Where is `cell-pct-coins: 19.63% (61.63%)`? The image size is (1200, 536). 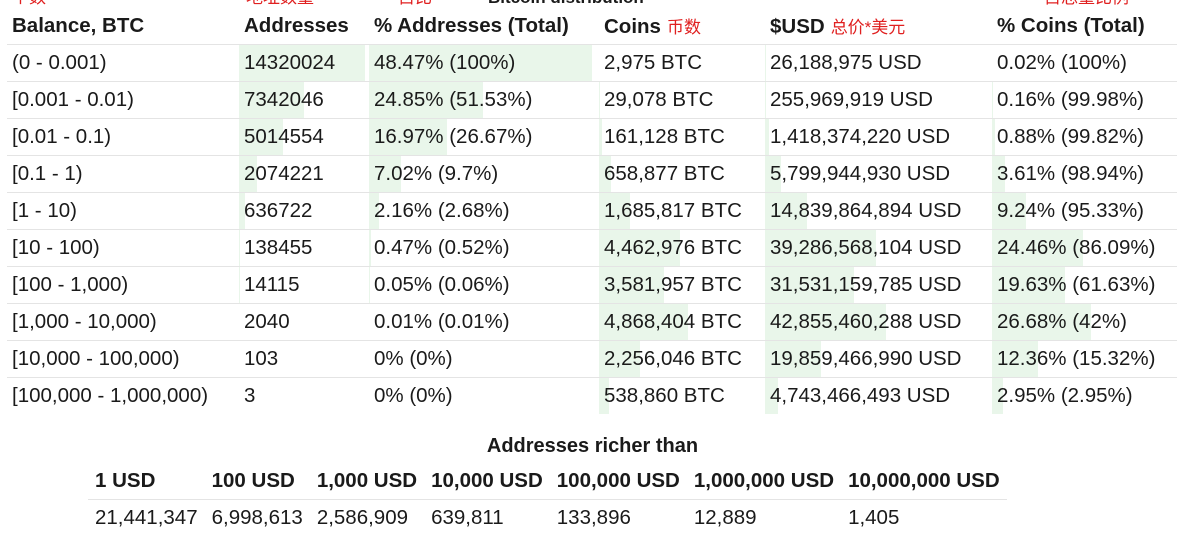 cell-pct-coins: 19.63% (61.63%) is located at coordinates (1084, 285).